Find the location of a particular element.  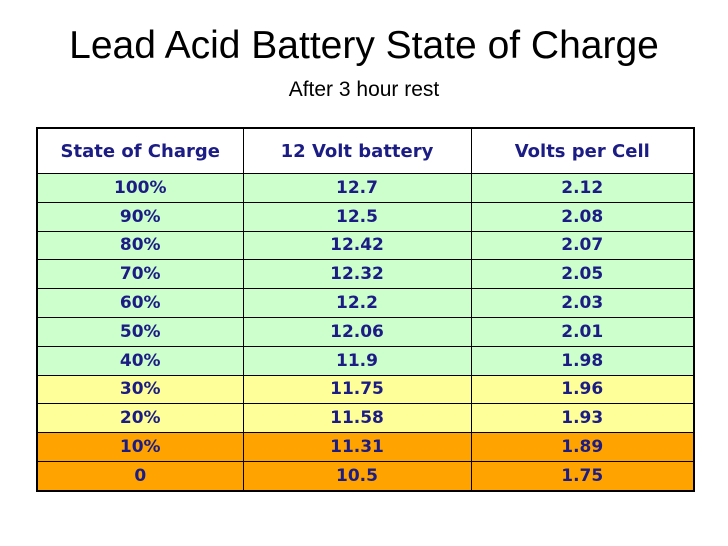

table-row: 80% 12.42 2.07 is located at coordinates (365, 245).